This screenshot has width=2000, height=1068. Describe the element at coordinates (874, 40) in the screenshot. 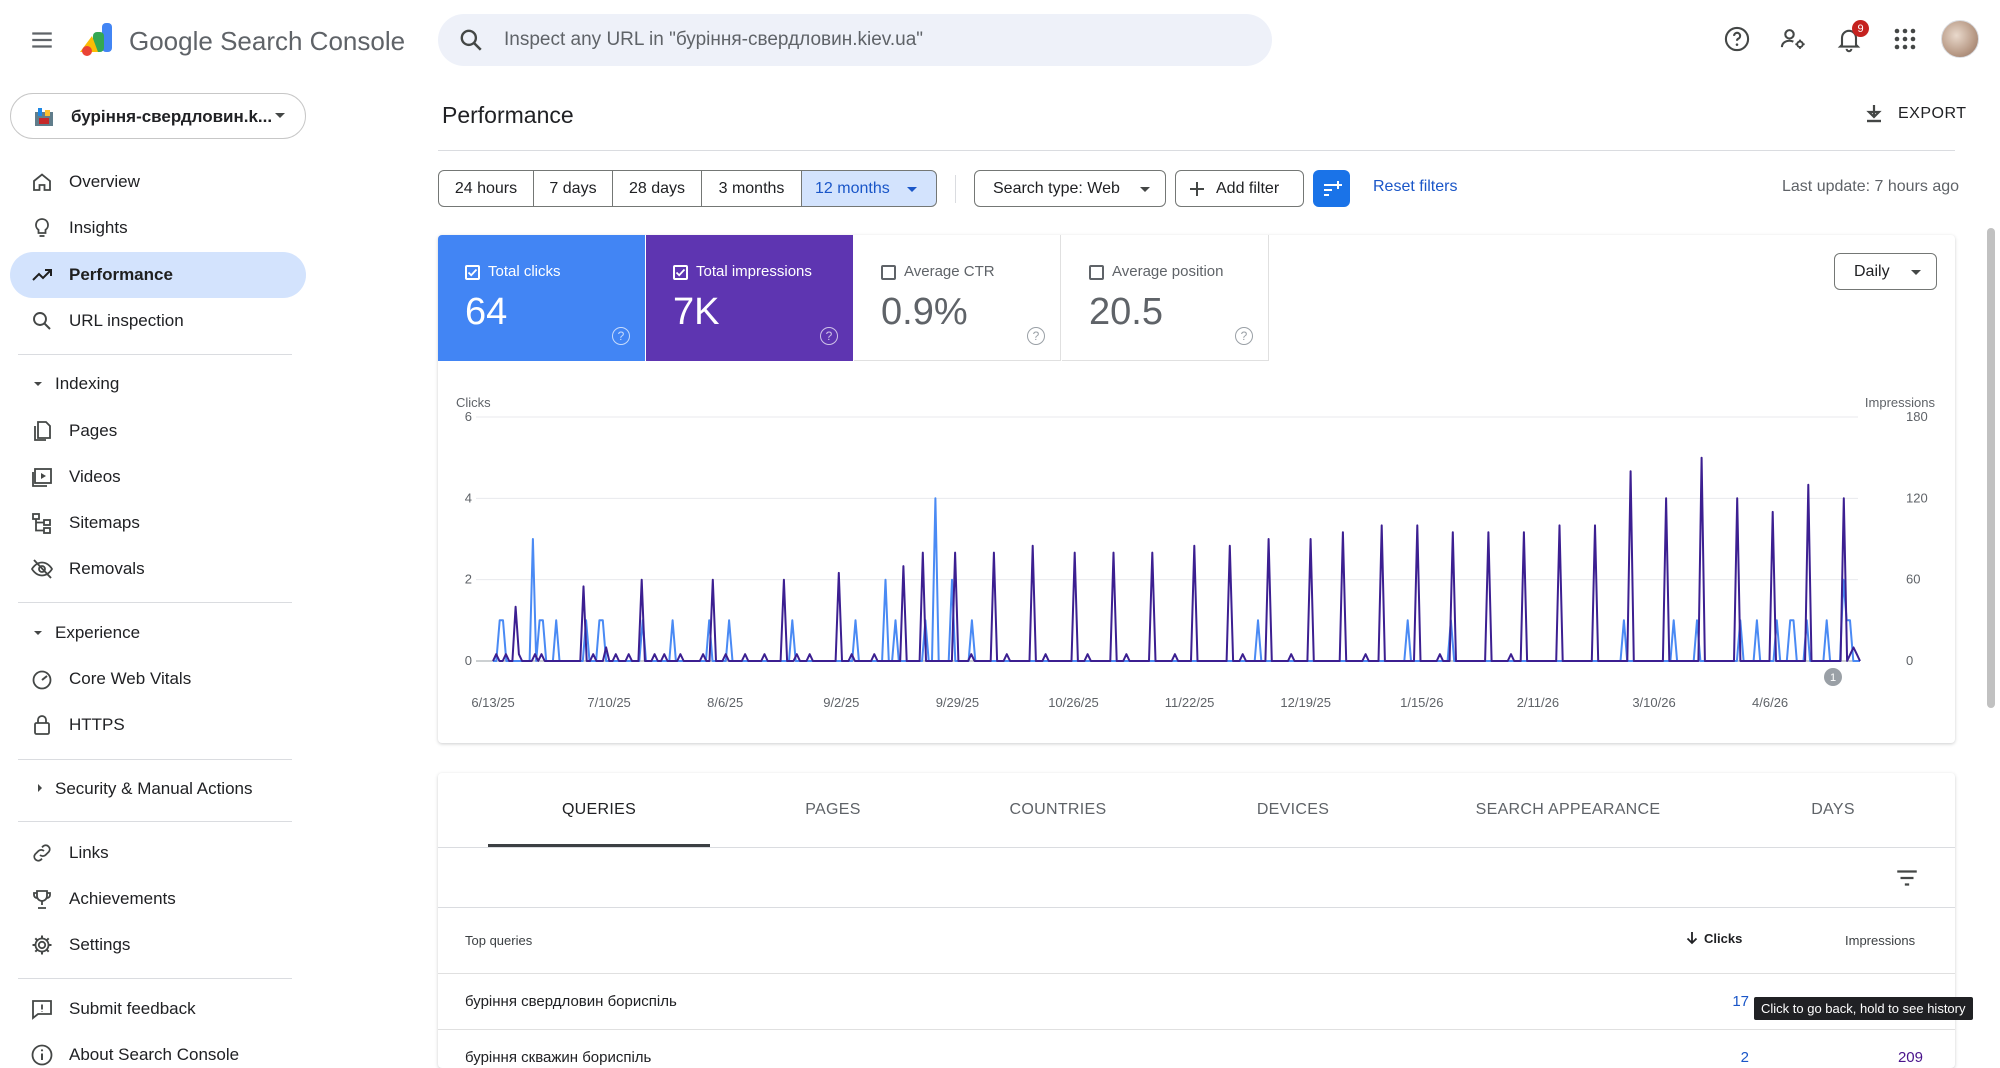

I see `url-inspect-input` at that location.